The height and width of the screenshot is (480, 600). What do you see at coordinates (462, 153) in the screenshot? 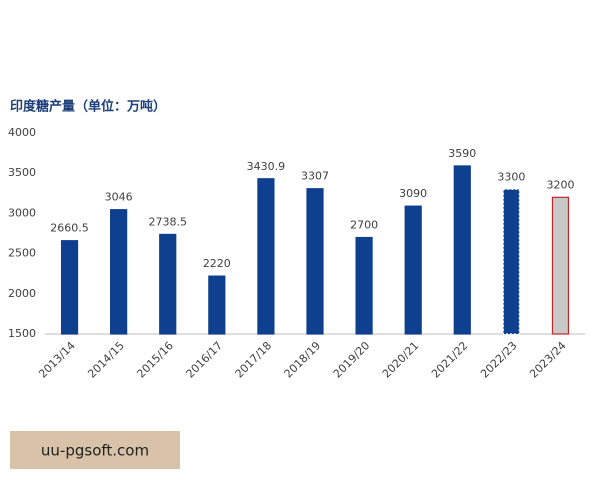
I see `value-label: 3590` at bounding box center [462, 153].